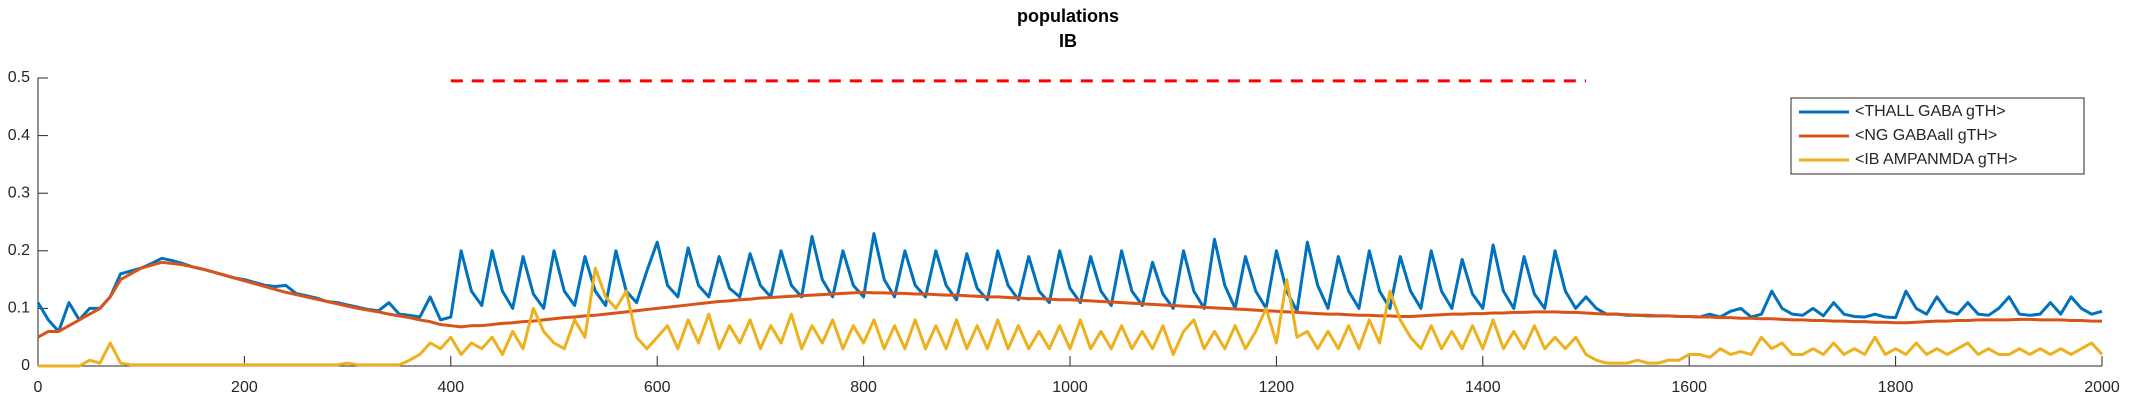  Describe the element at coordinates (25, 365) in the screenshot. I see `y-tick-label: 0` at that location.